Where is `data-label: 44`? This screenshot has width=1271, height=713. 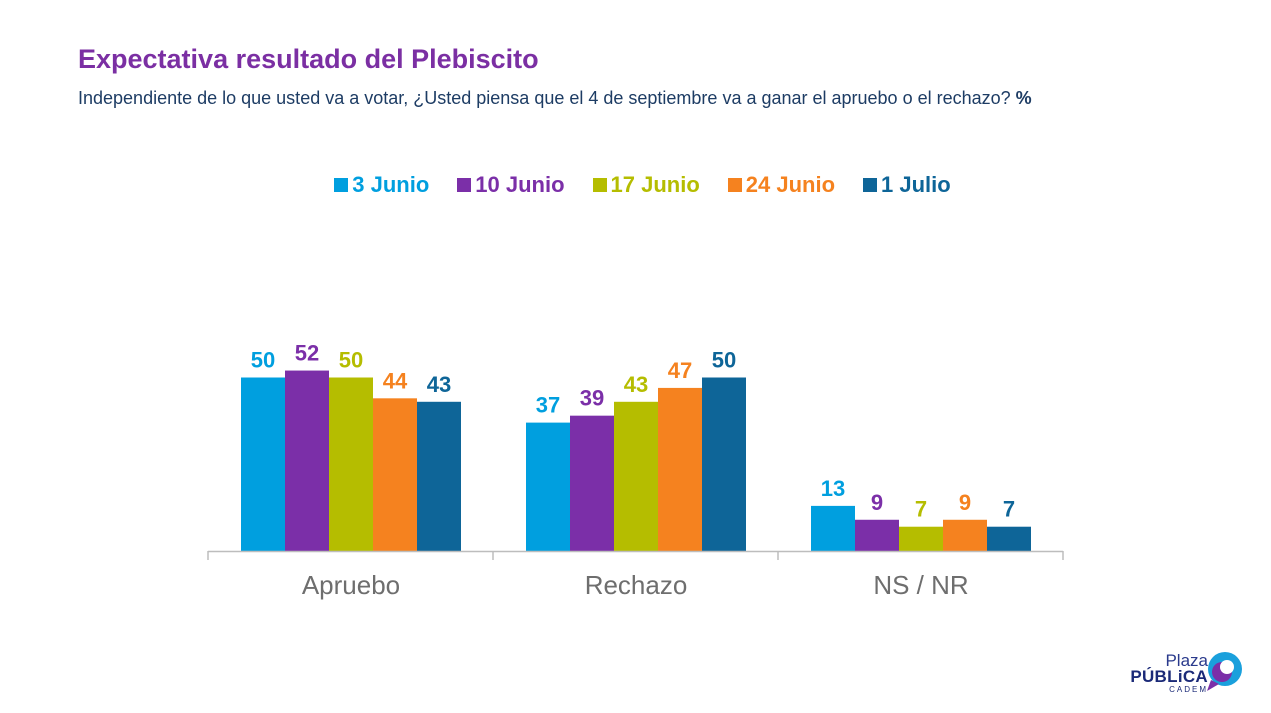 data-label: 44 is located at coordinates (395, 380).